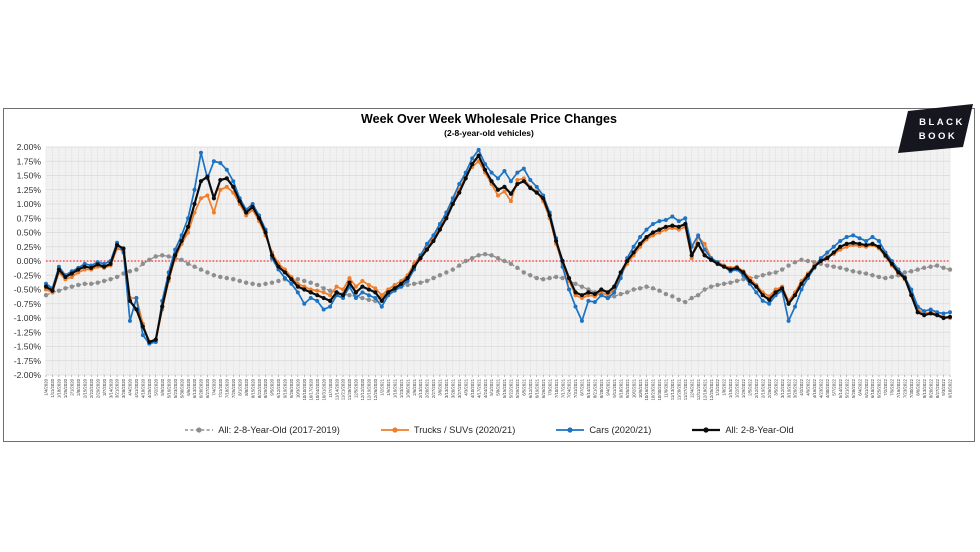 The image size is (980, 552). Describe the element at coordinates (278, 388) in the screenshot. I see `x-tick-label: 9/12/2020` at that location.